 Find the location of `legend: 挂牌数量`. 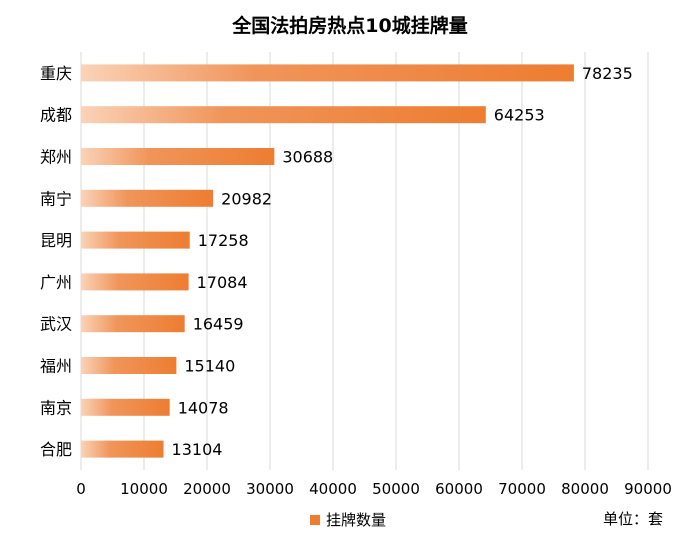

legend: 挂牌数量 is located at coordinates (348, 520).